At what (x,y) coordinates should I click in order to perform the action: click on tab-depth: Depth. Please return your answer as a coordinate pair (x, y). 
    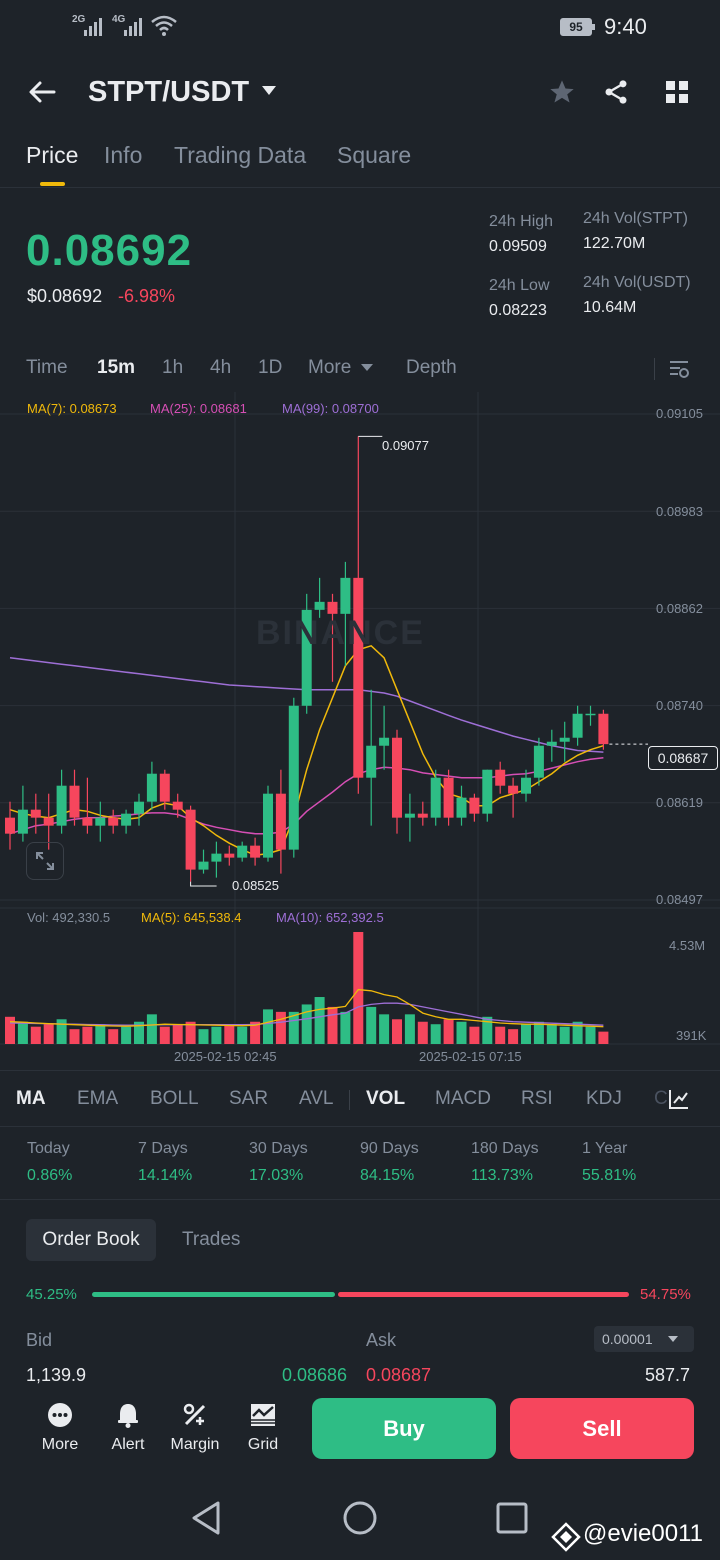
    Looking at the image, I should click on (431, 367).